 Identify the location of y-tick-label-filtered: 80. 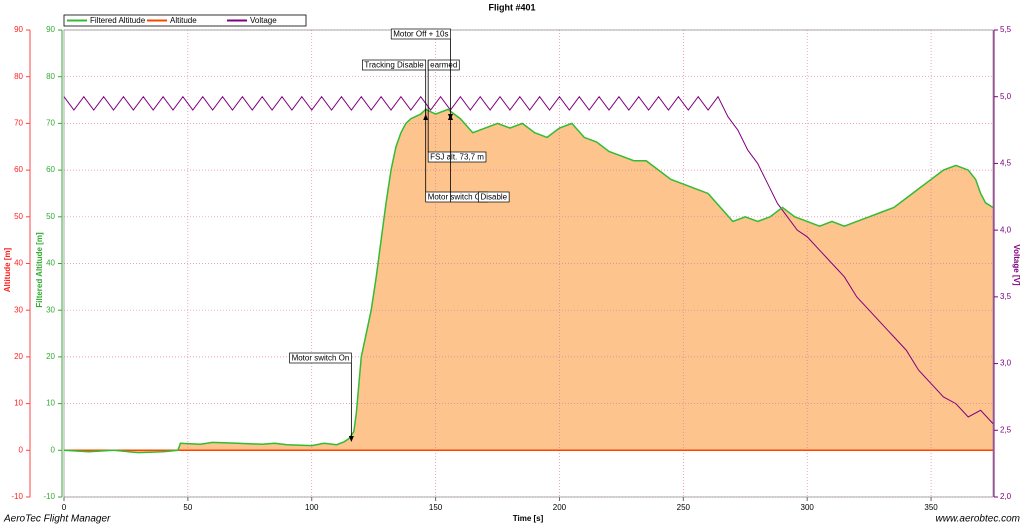
(50, 76).